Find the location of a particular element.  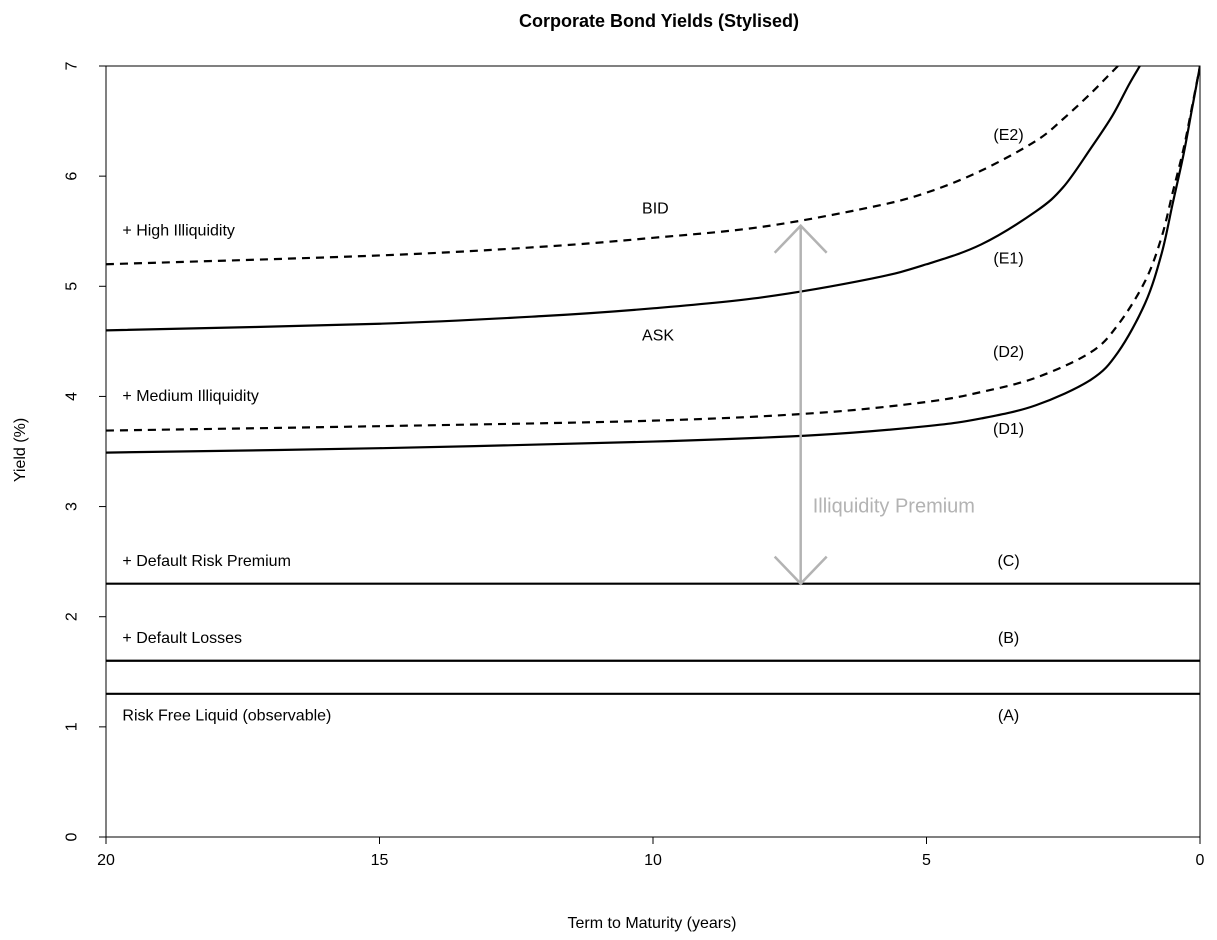

annotation-label: Risk Free Liquid (observable) is located at coordinates (226, 715).